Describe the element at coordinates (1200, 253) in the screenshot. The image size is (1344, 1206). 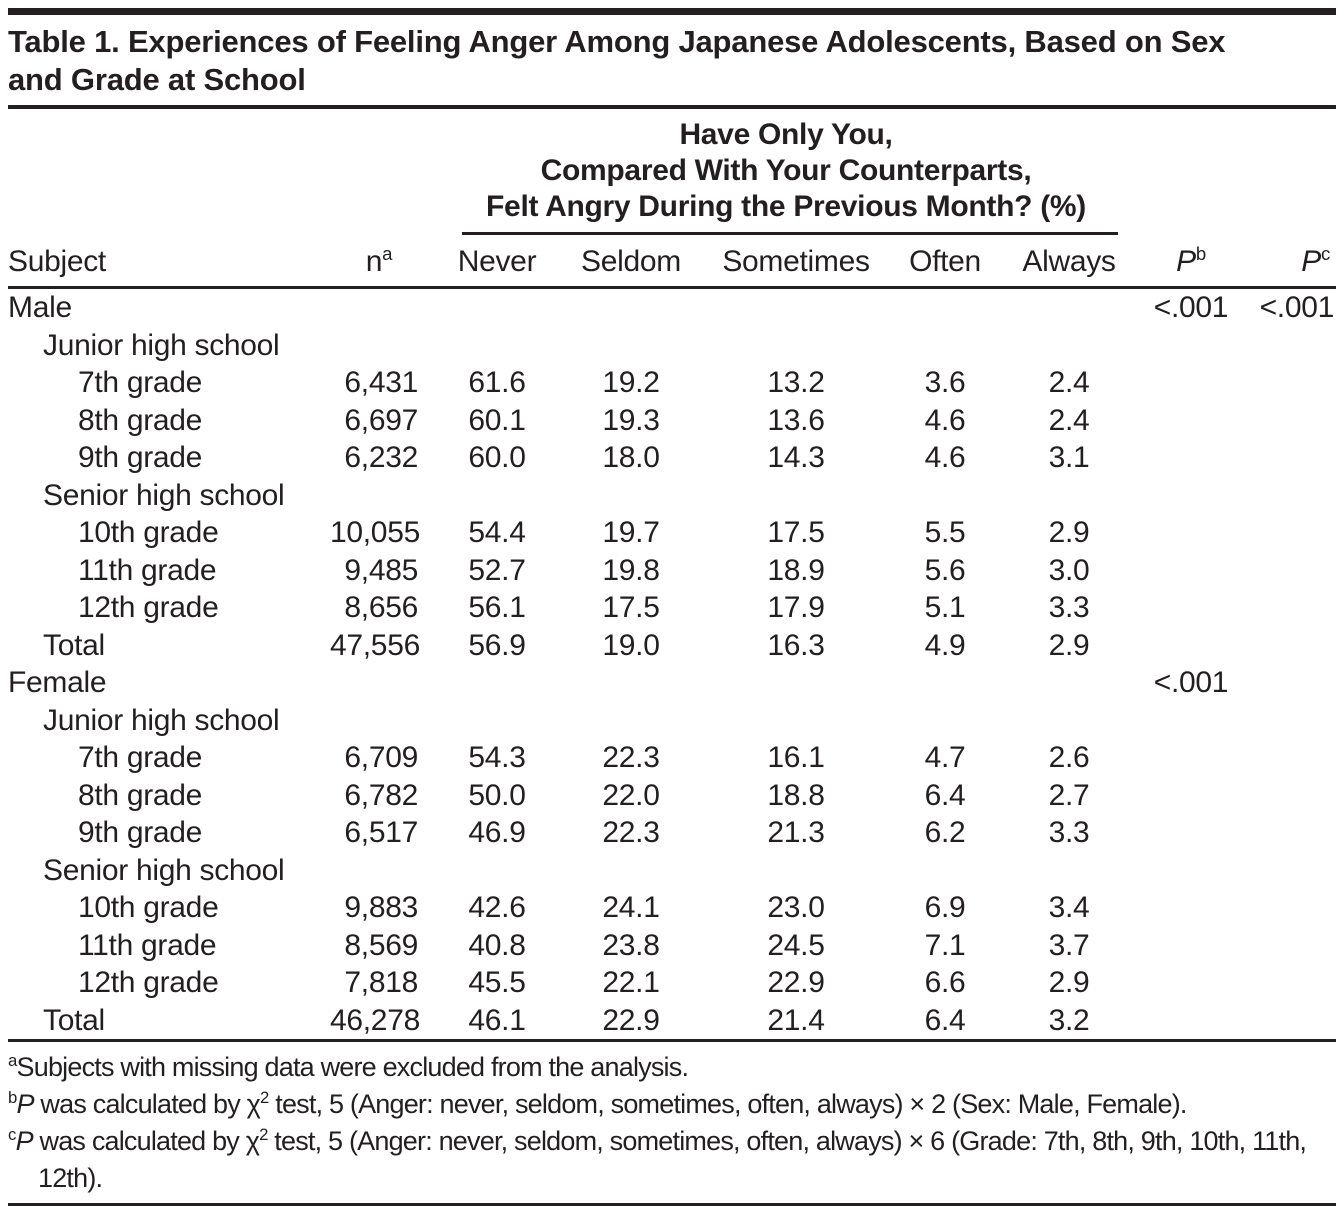
I see `p-sex-footnote-marker: b` at that location.